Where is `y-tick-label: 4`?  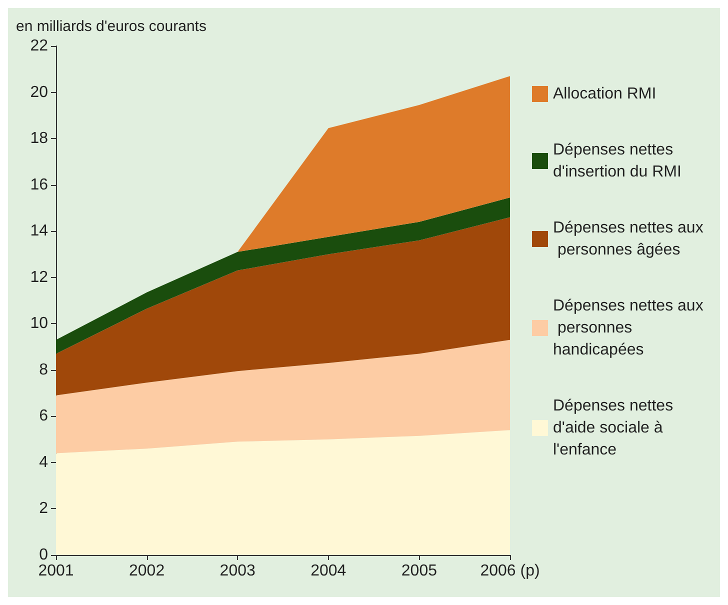 y-tick-label: 4 is located at coordinates (43, 462).